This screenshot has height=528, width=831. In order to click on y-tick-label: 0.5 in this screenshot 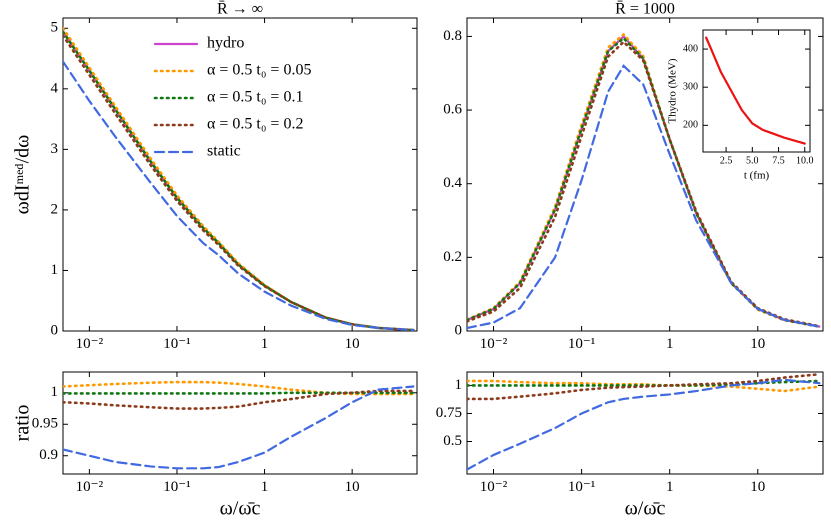, I will do `click(452, 441)`.